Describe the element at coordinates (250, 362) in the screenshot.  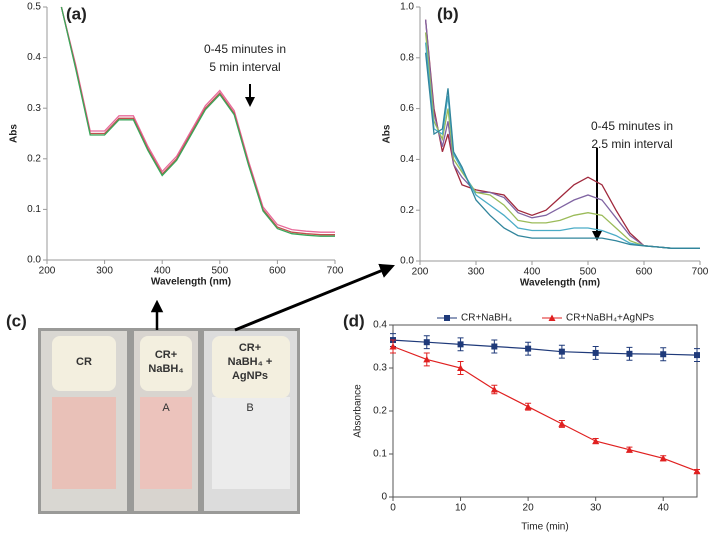
I see `vial-caption: NaBH₄ +` at that location.